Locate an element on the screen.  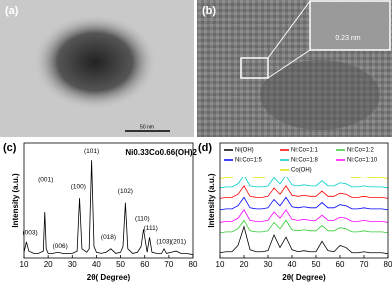
peak-label: (018) is located at coordinates (108, 237).